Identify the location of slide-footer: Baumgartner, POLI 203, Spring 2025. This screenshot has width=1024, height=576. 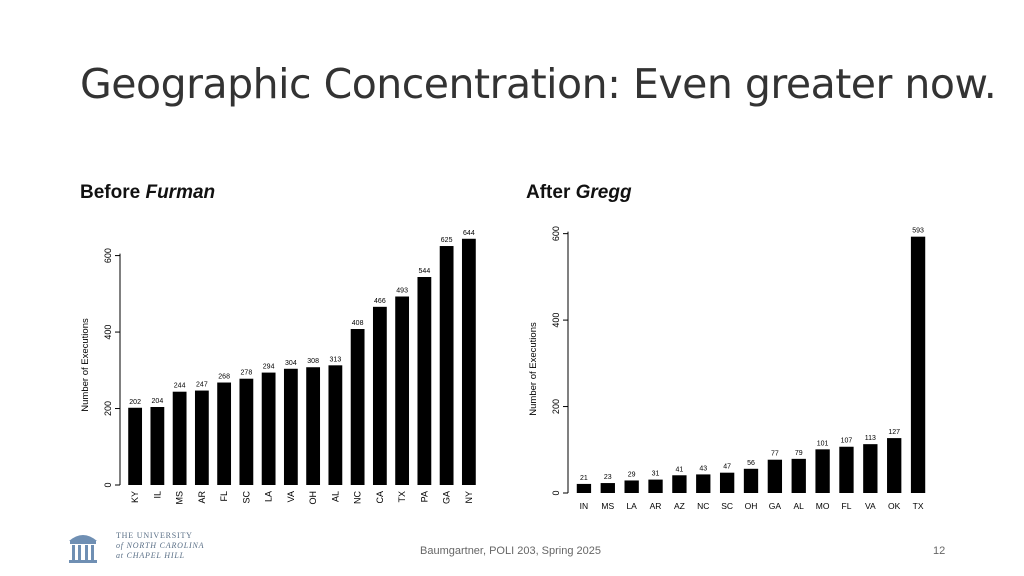
(511, 551).